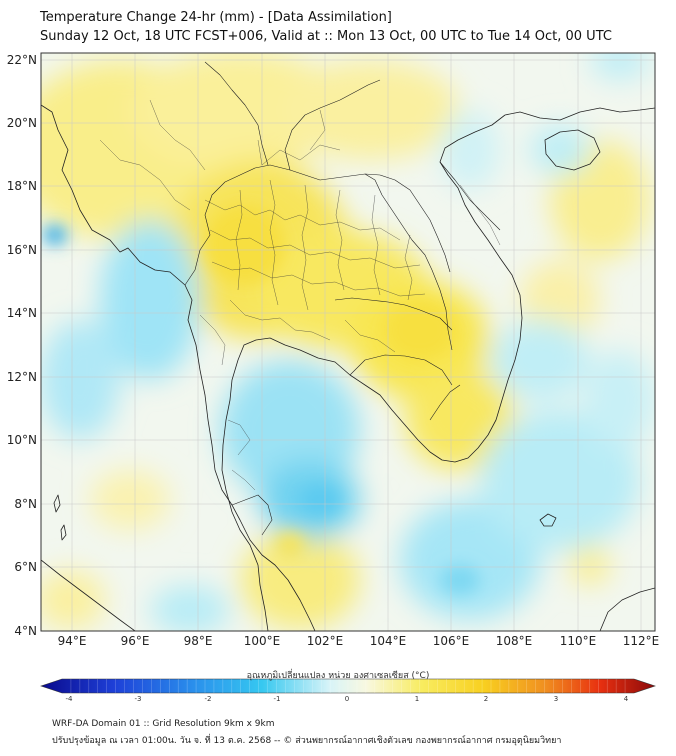 This screenshot has height=756, width=676. What do you see at coordinates (348, 686) in the screenshot?
I see `colorbar-gradient` at bounding box center [348, 686].